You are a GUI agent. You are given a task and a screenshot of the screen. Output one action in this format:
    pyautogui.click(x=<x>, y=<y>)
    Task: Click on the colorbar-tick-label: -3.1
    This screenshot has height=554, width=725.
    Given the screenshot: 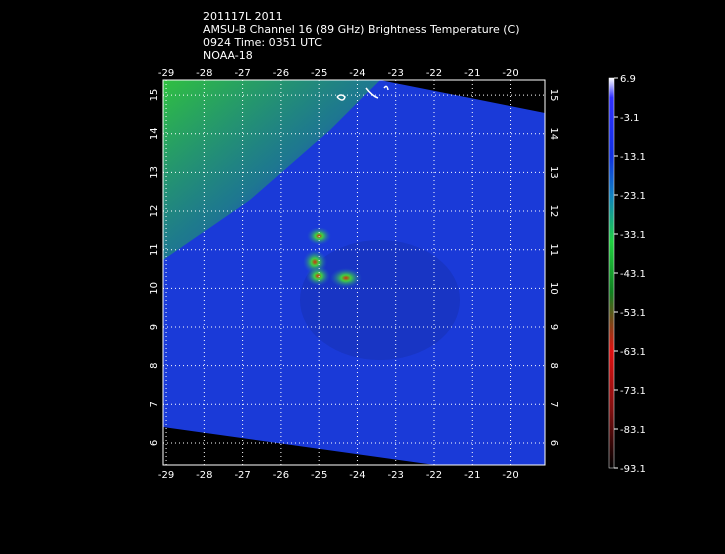 What is the action you would take?
    pyautogui.click(x=630, y=118)
    